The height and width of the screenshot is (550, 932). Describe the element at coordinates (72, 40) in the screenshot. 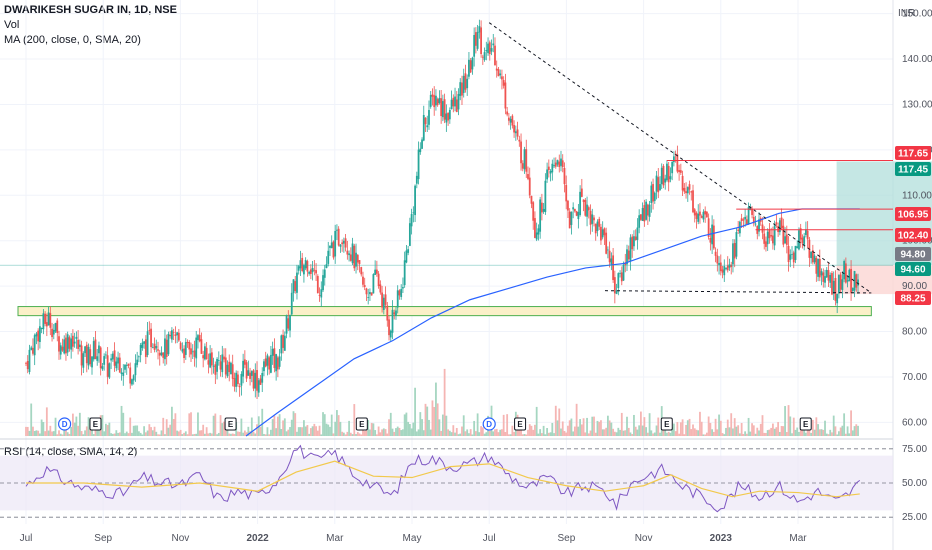

I see `ma-legend: MA (200, close, 0, SMA, 20)` at that location.